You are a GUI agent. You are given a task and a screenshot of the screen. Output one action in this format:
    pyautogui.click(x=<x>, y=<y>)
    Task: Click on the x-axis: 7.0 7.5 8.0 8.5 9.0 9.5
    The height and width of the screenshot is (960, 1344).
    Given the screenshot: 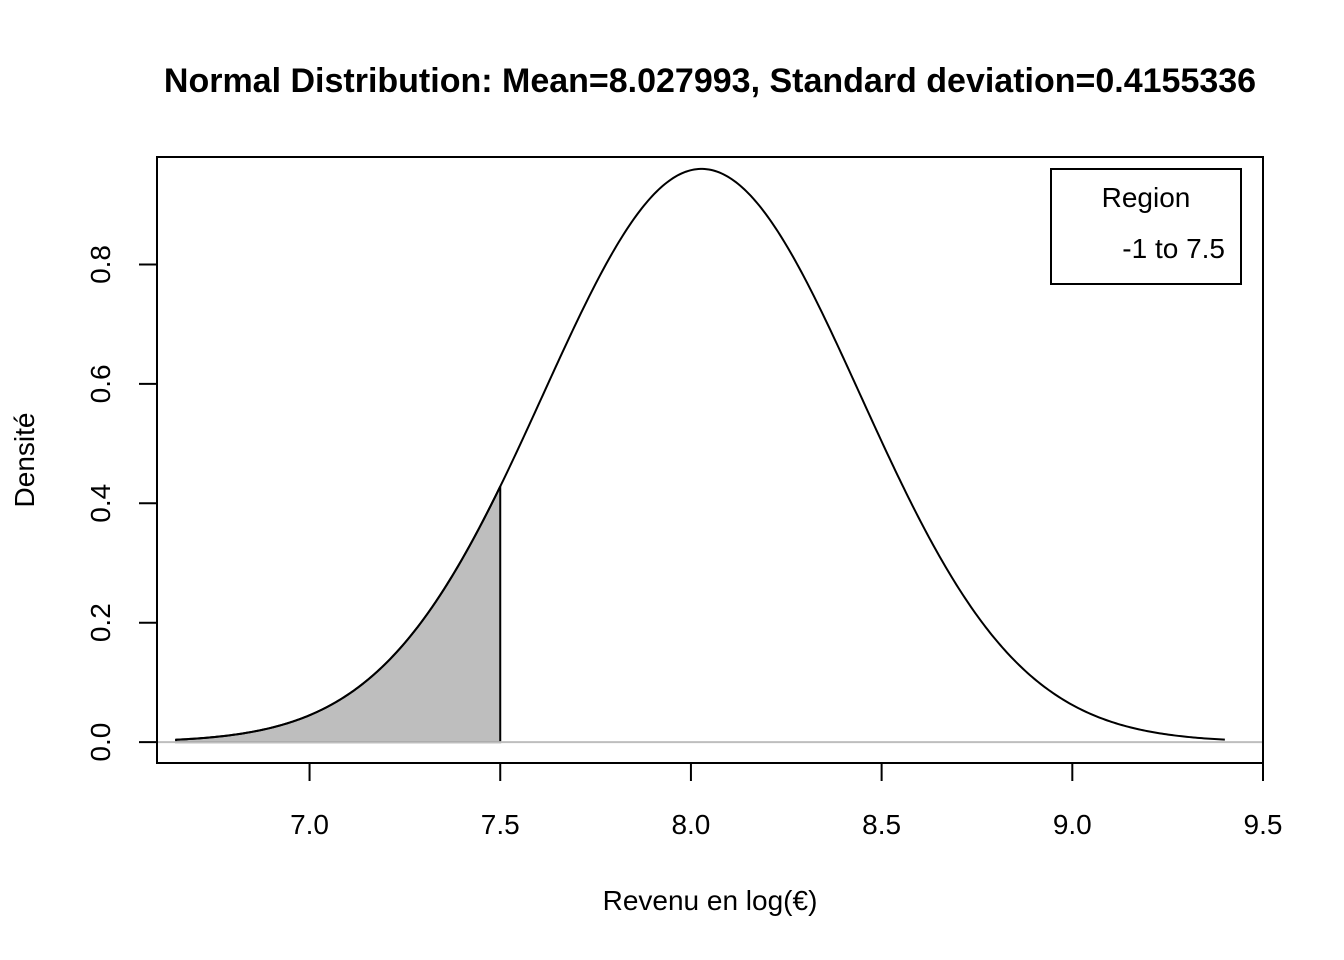 What is the action you would take?
    pyautogui.click(x=786, y=801)
    